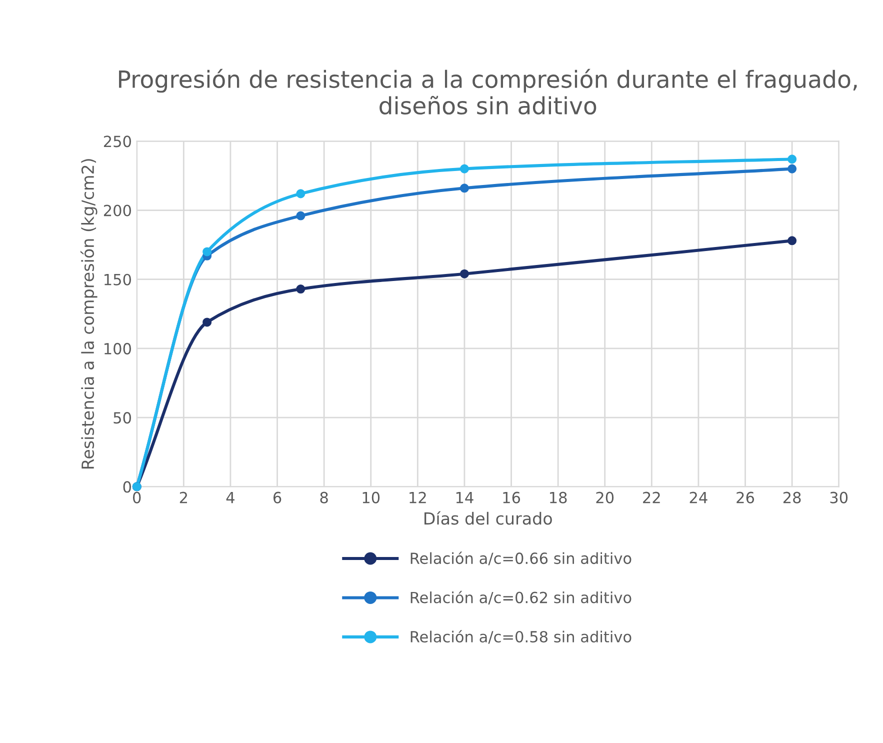  What do you see at coordinates (511, 498) in the screenshot?
I see `x-tick-label: 16` at bounding box center [511, 498].